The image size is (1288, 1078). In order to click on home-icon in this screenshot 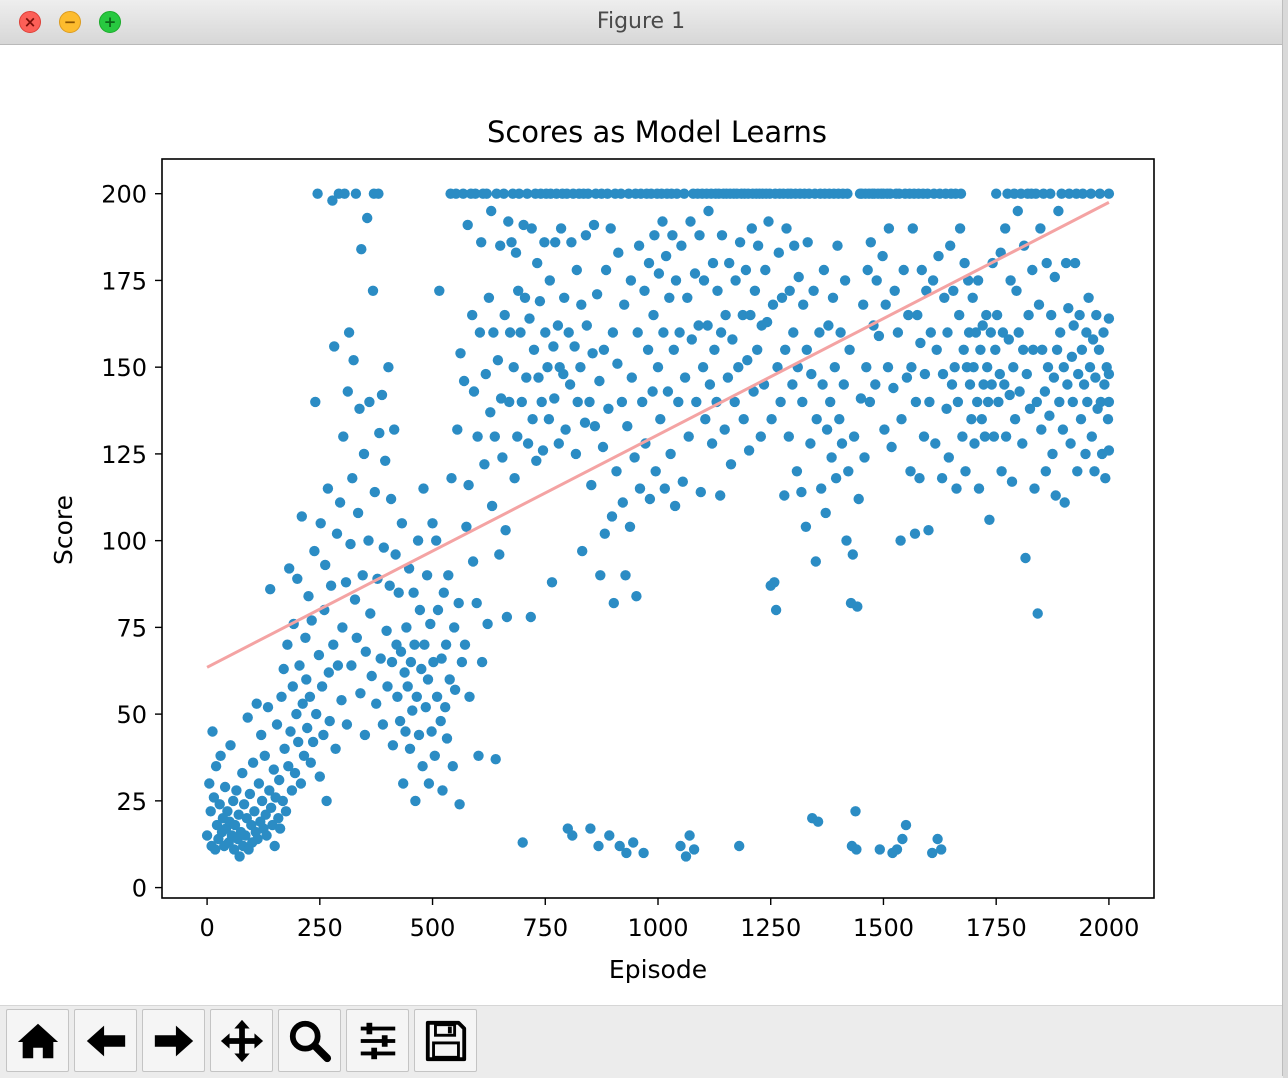, I will do `click(37, 1040)`.